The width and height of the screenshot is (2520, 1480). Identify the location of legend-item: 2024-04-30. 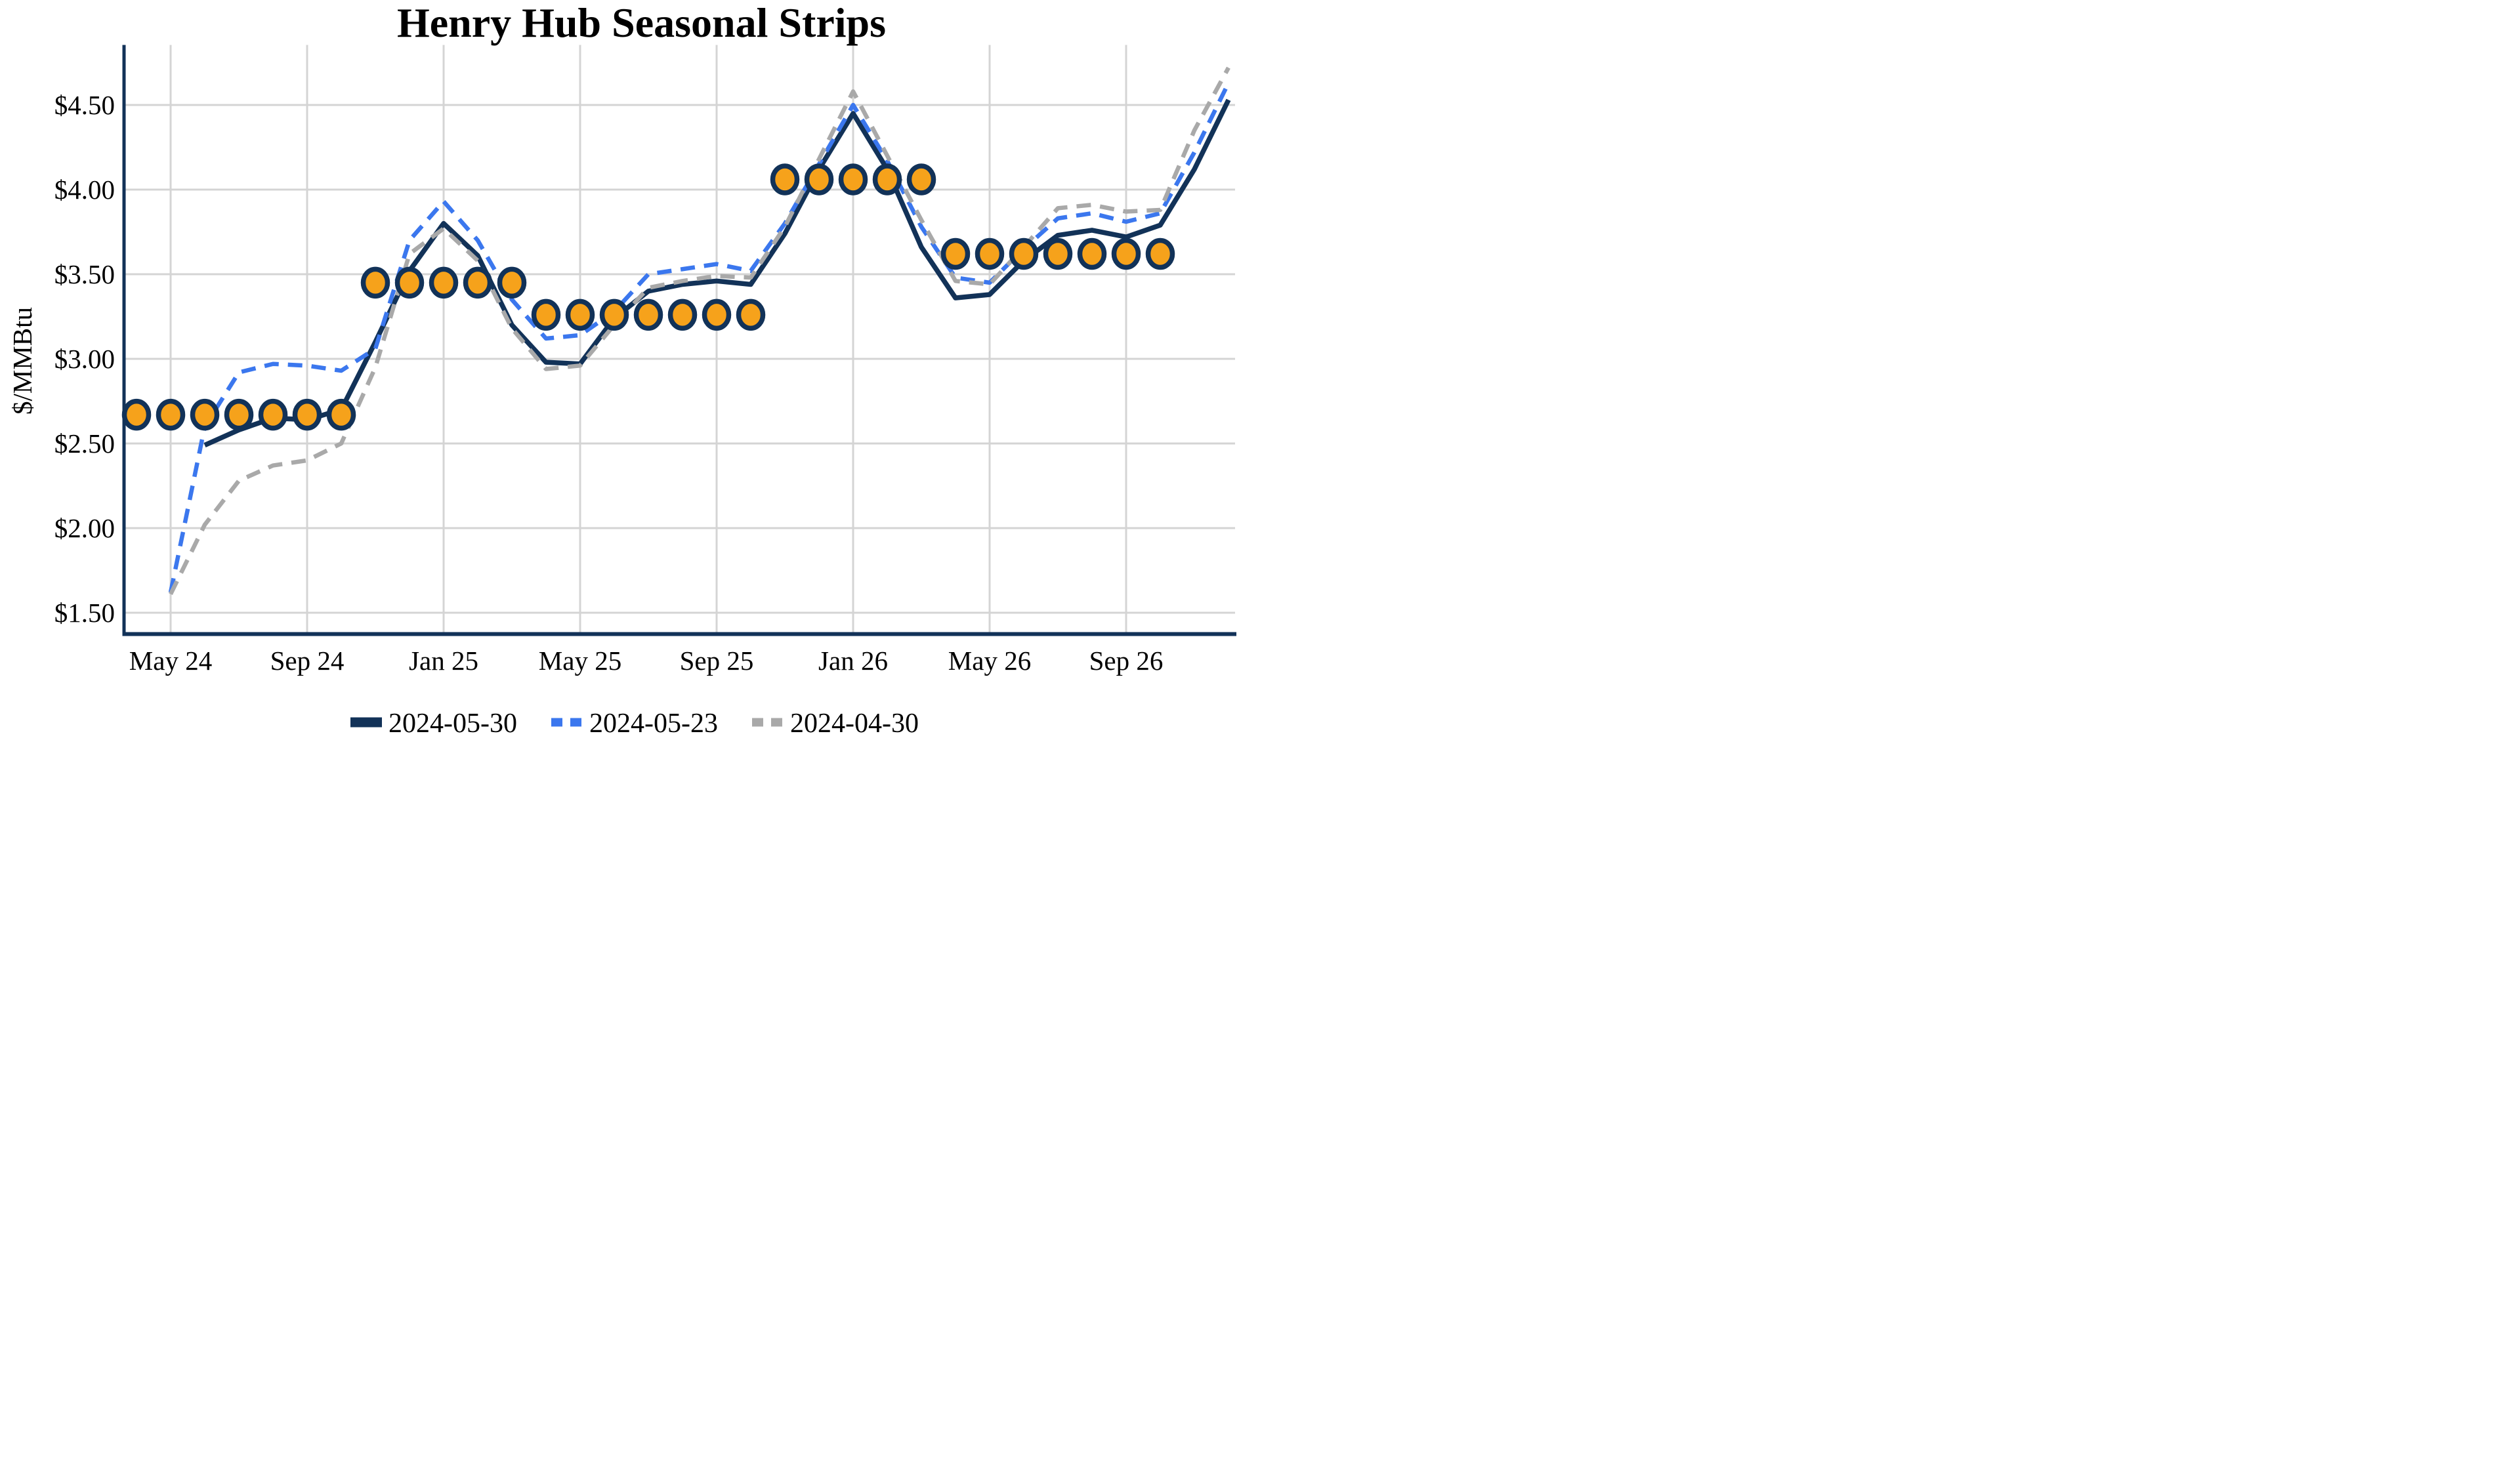
(835, 724).